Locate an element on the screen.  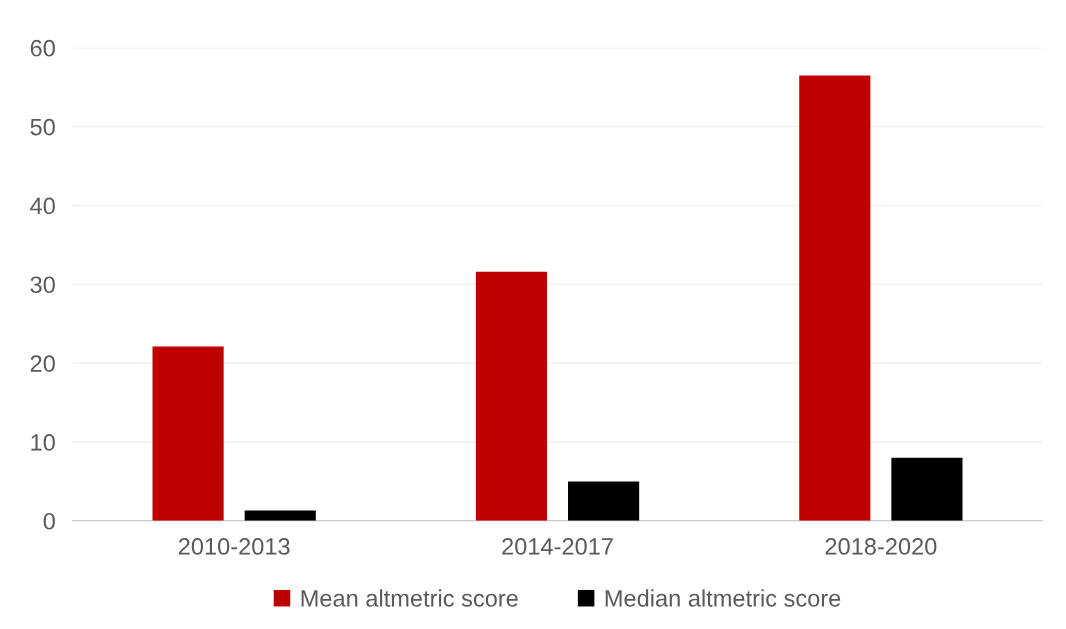
y-tick-label: 50 is located at coordinates (42, 127).